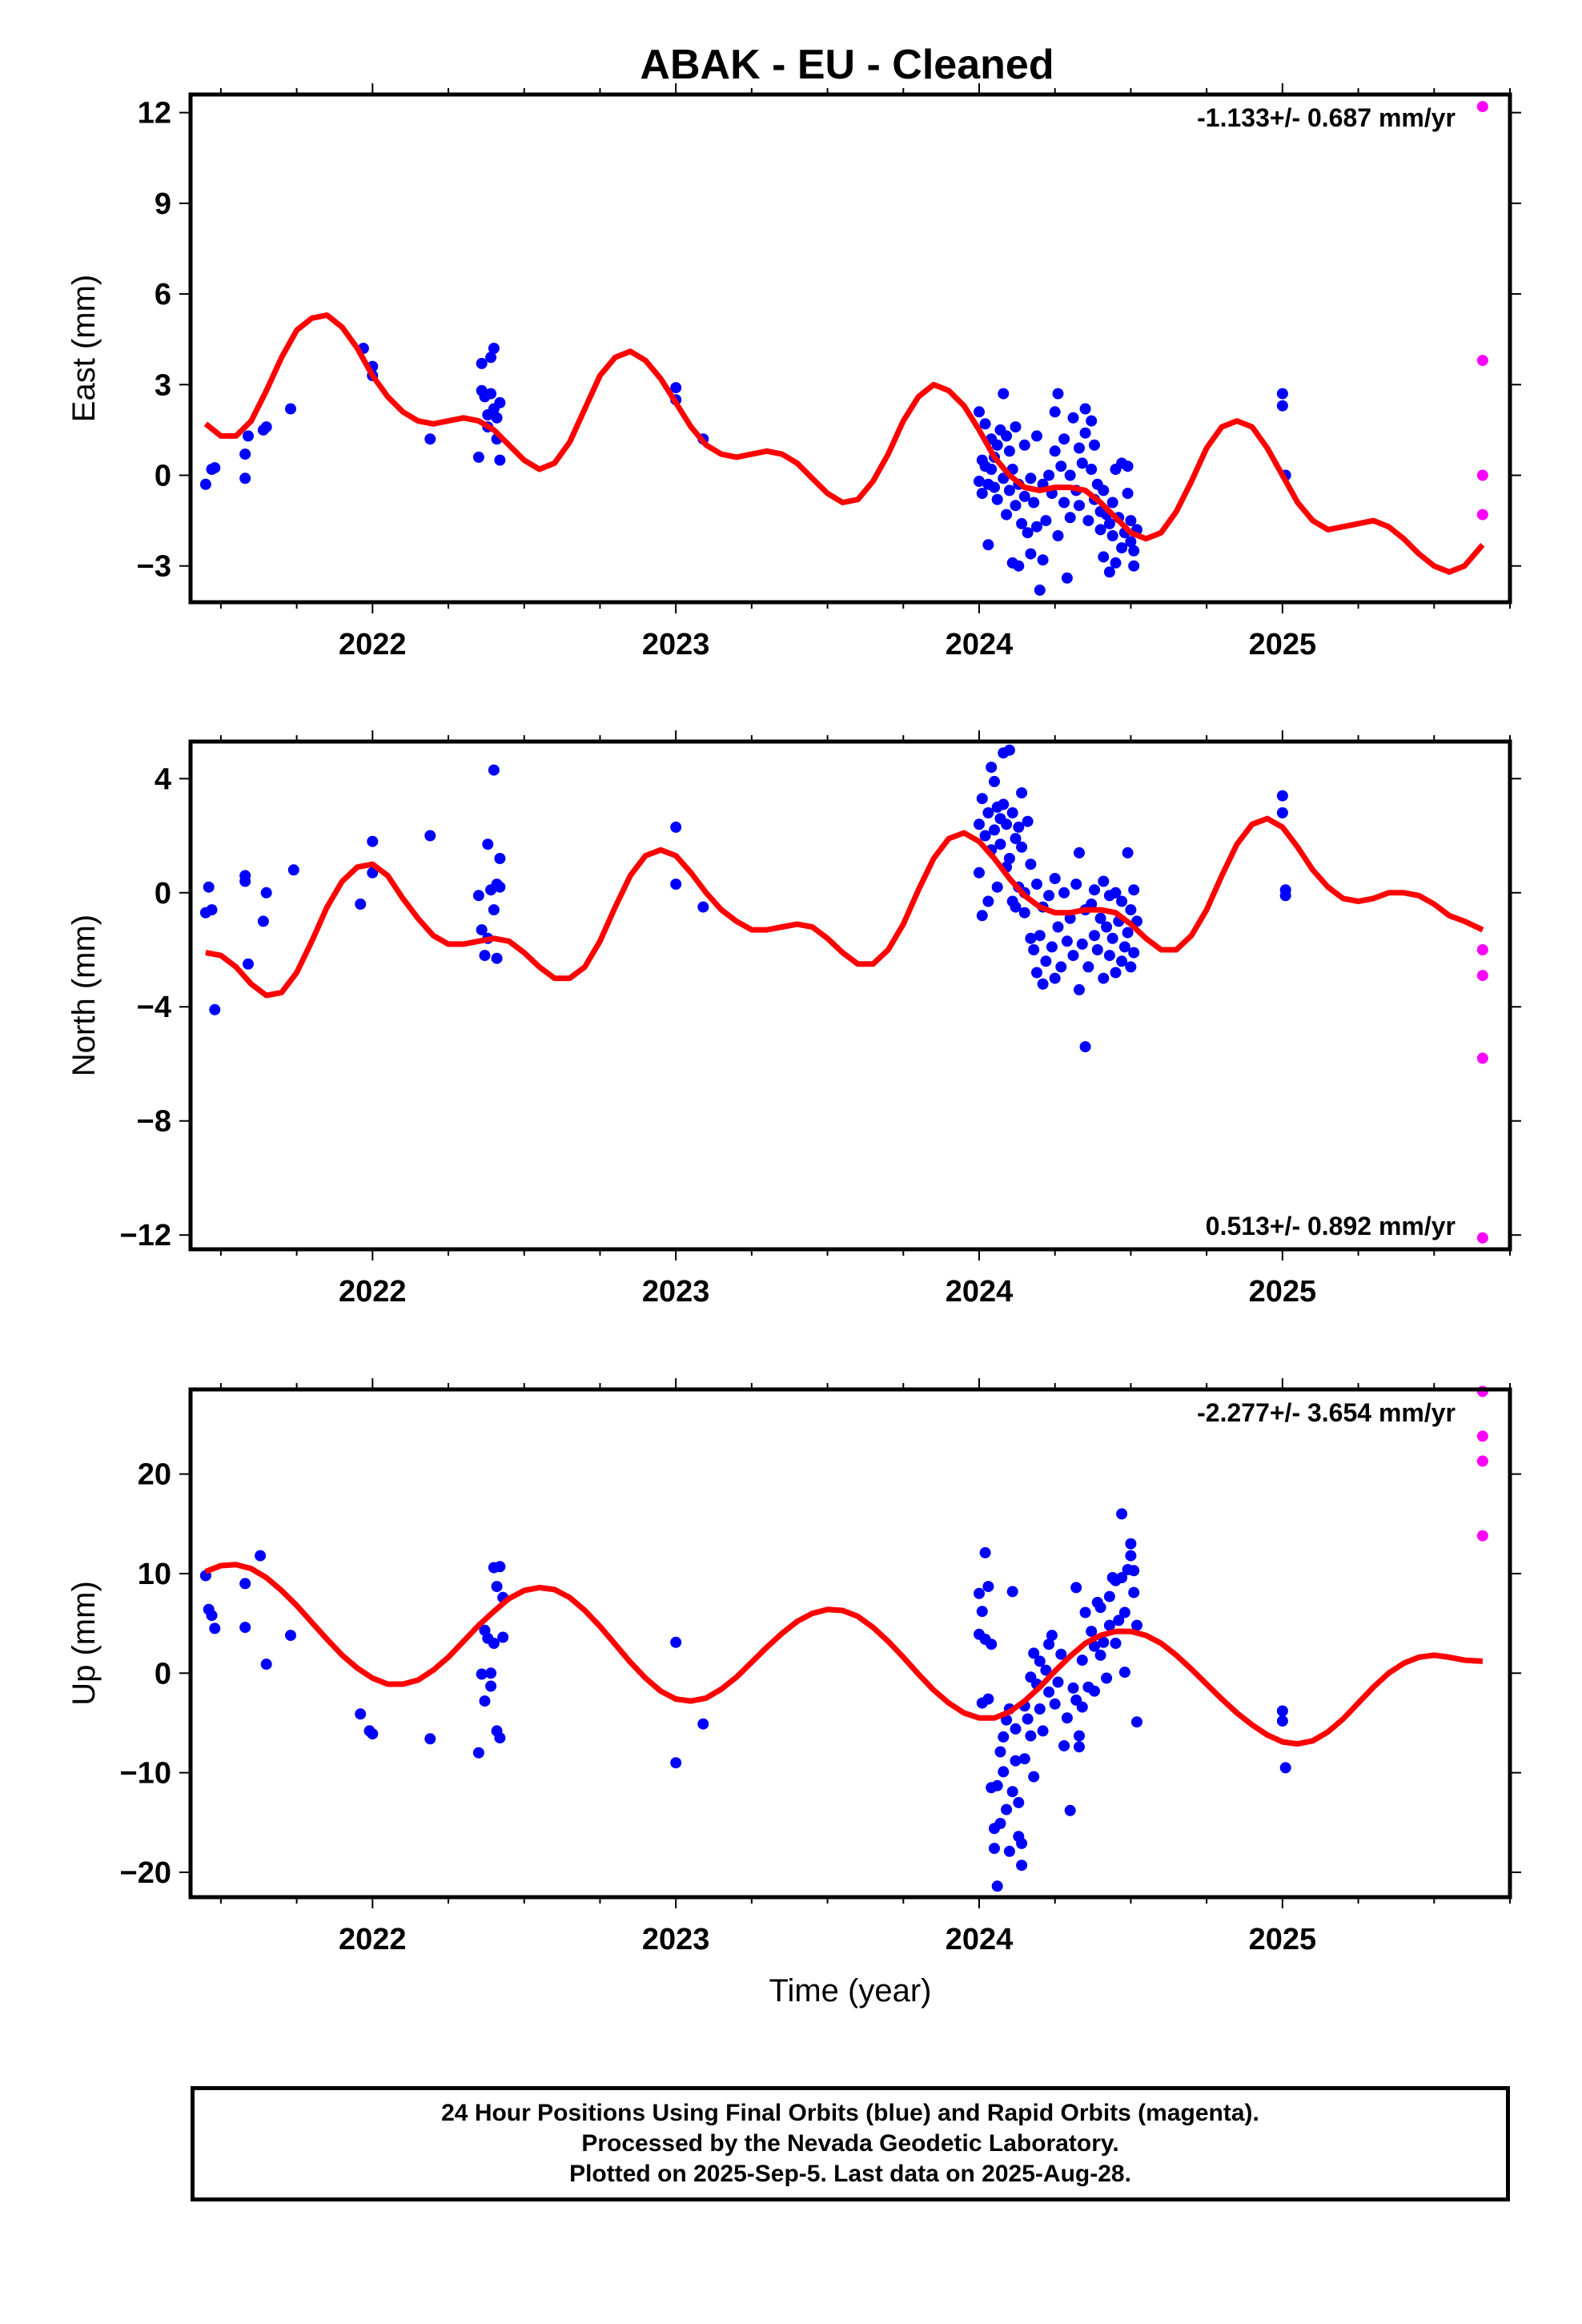 The image size is (1582, 2324). Describe the element at coordinates (145, 1235) in the screenshot. I see `north-y-tick-label: −12` at that location.